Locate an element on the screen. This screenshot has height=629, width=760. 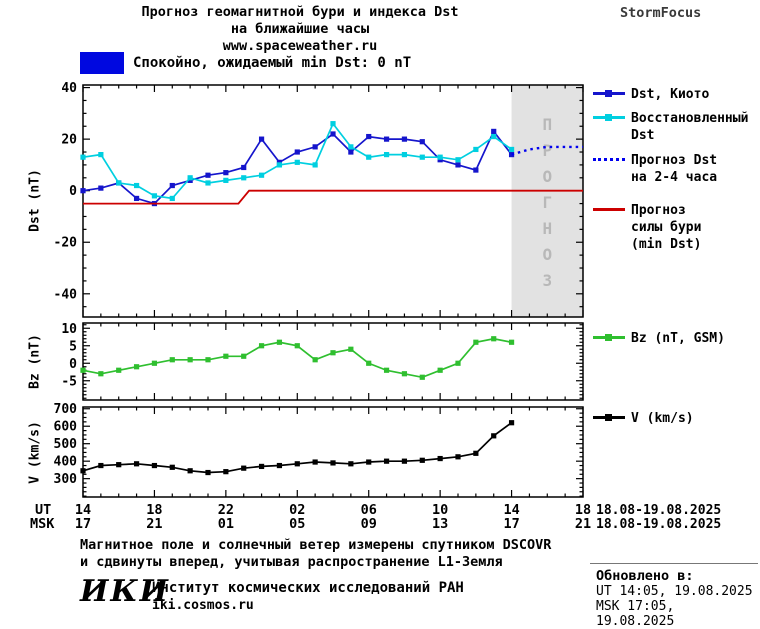
legend-dst-restored-label: Восстановленный Dst is located at coordinates (690, 127).